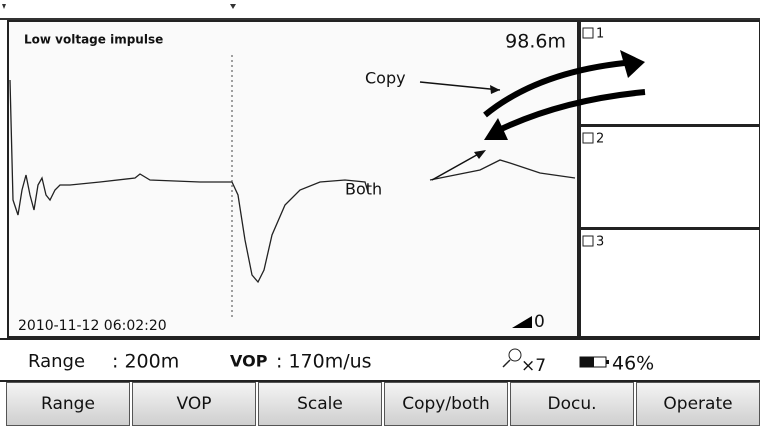 This screenshot has height=426, width=760. Describe the element at coordinates (68, 404) in the screenshot. I see `soft-key: Range` at that location.